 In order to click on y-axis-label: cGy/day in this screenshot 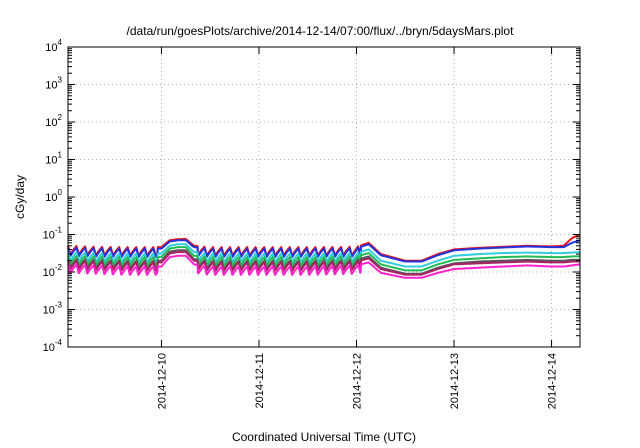, I will do `click(20, 197)`.